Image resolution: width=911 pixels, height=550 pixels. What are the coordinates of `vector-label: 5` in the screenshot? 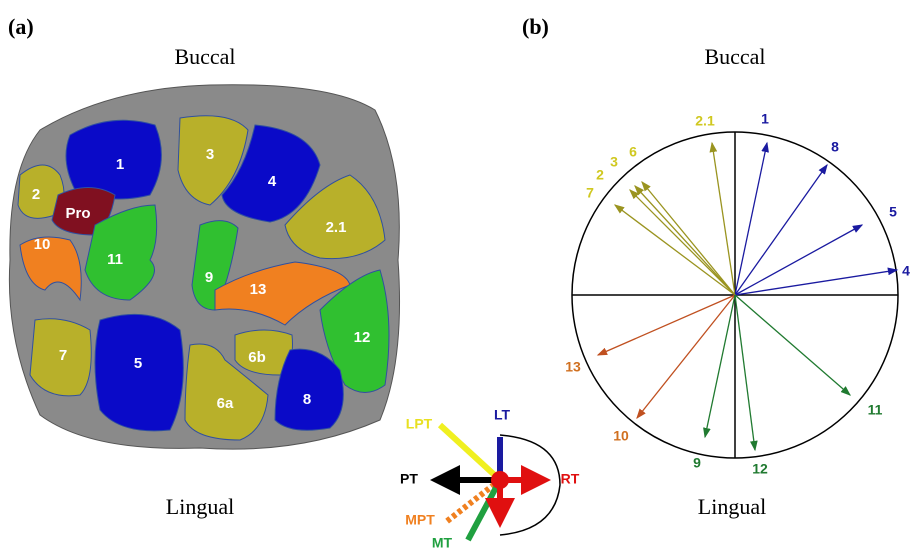 It's located at (893, 212).